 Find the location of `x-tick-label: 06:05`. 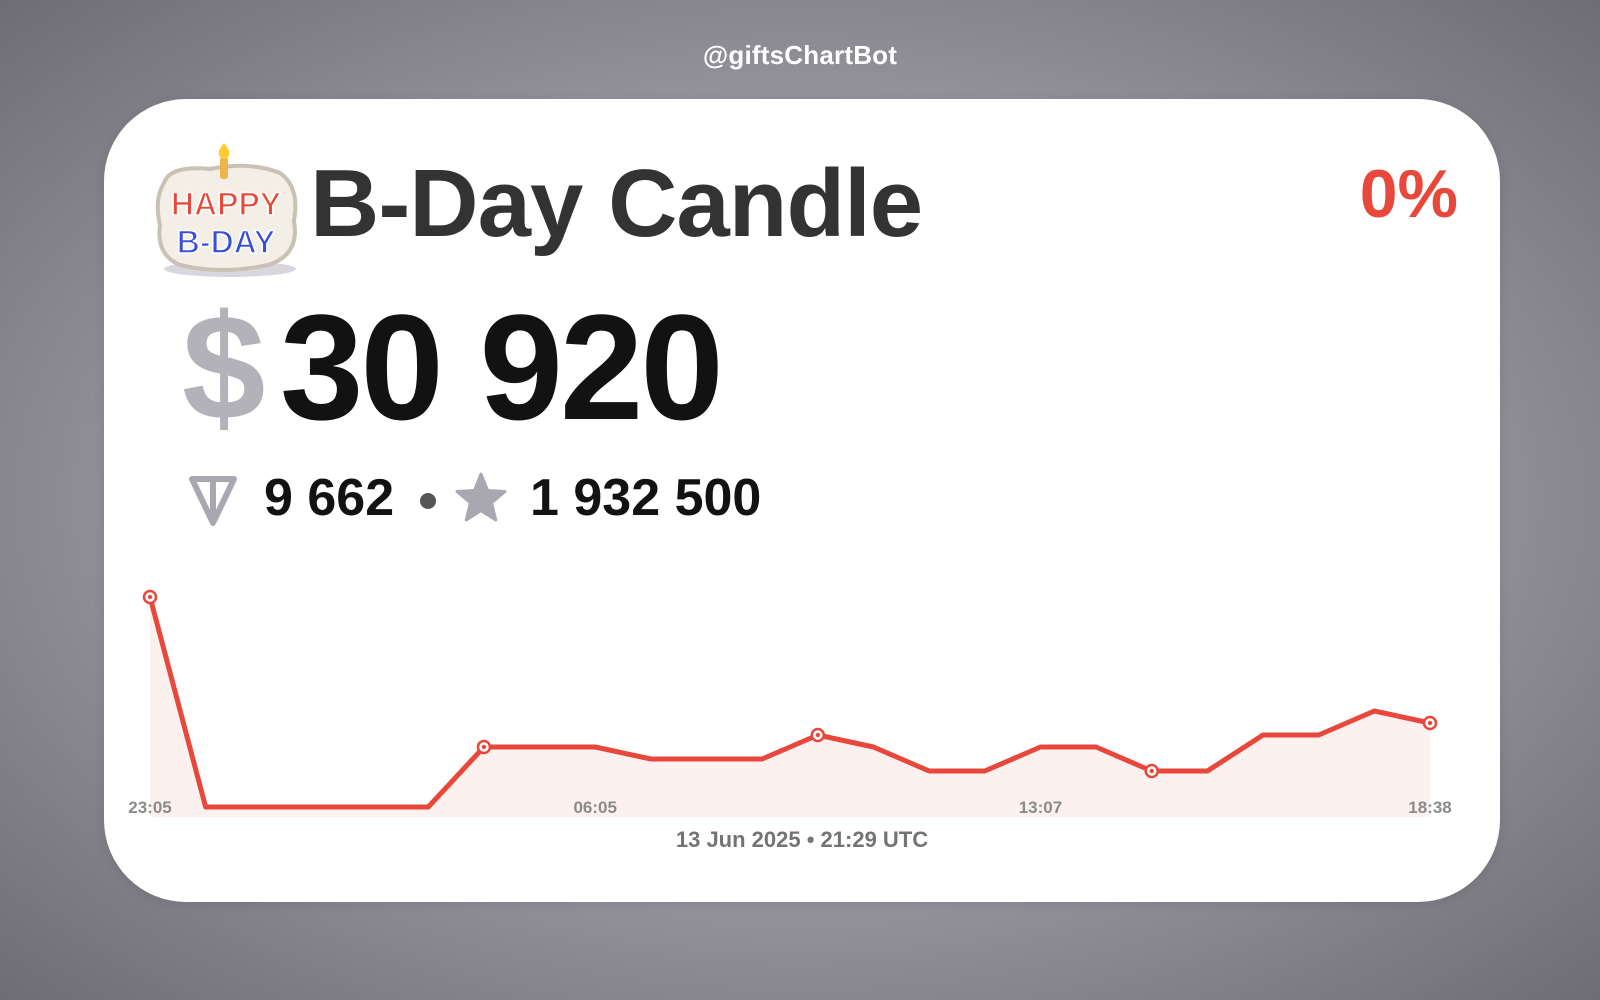

x-tick-label: 06:05 is located at coordinates (594, 807).